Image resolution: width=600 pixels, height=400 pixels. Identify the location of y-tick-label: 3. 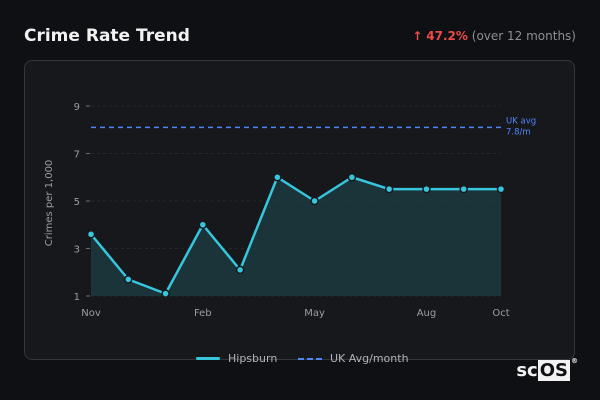
(77, 250).